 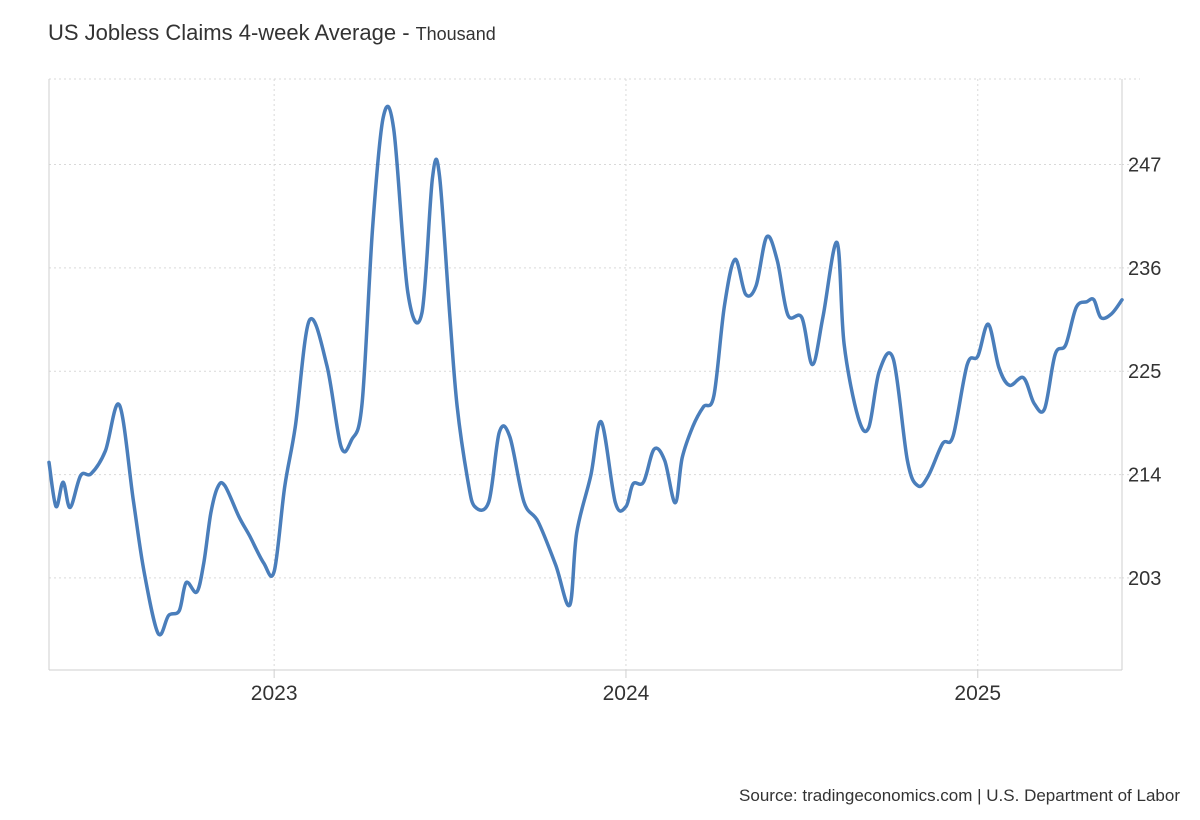 What do you see at coordinates (626, 693) in the screenshot?
I see `x-tick-label: 2024` at bounding box center [626, 693].